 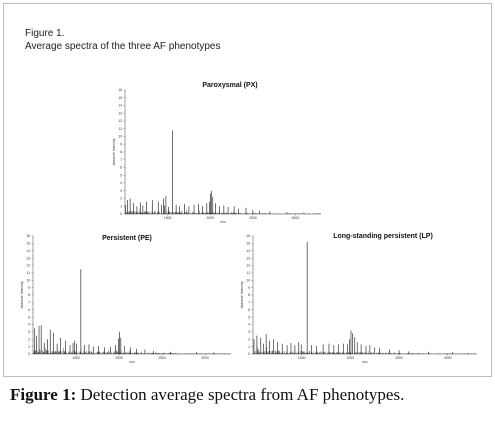 I want to click on caption-prefix: Figure 1:, so click(x=43, y=394).